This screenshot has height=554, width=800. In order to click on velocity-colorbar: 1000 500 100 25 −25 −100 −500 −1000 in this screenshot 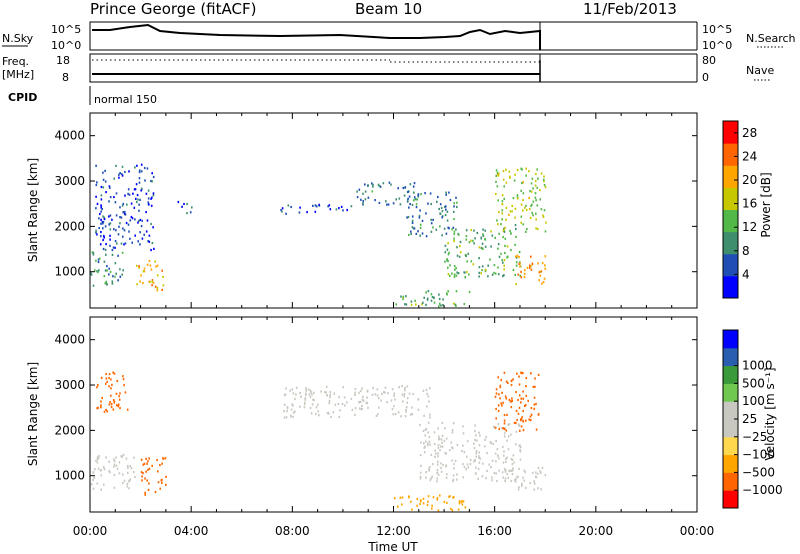, I will do `click(752, 419)`.